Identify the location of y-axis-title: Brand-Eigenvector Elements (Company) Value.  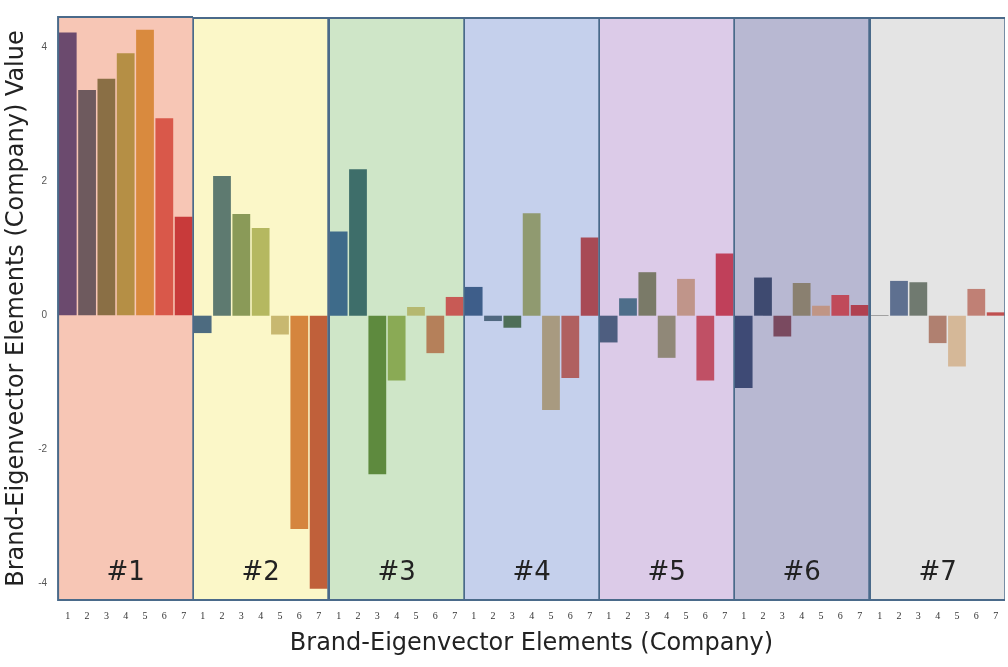
(14, 308).